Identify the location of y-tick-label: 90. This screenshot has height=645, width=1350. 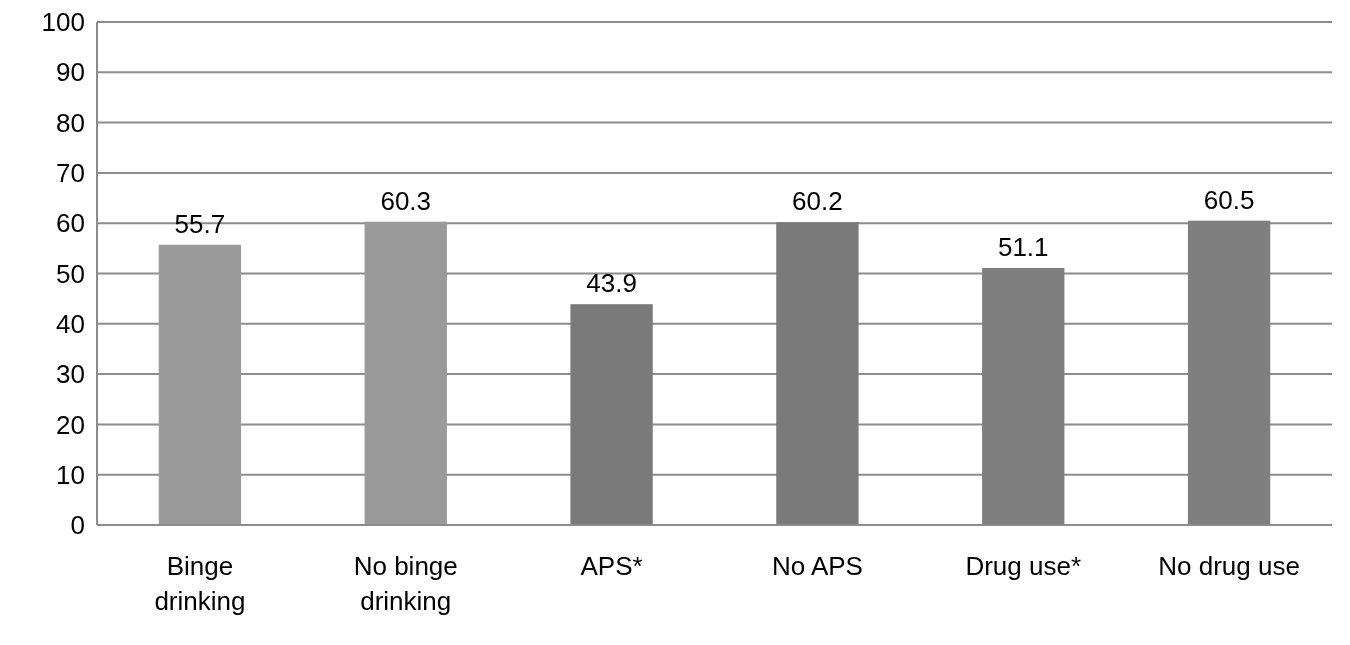
(70, 72).